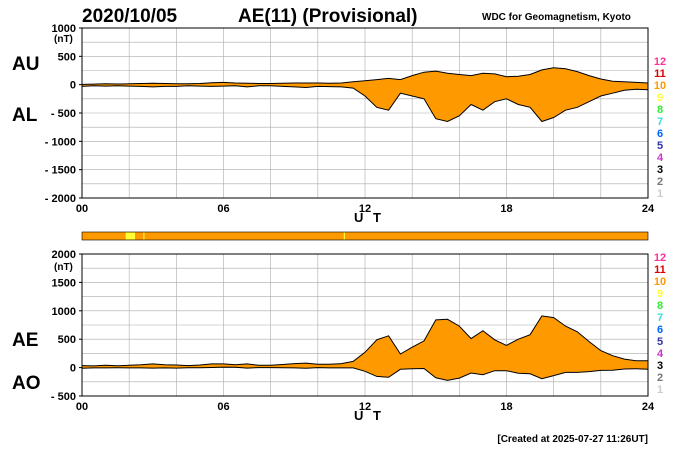  What do you see at coordinates (25, 64) in the screenshot?
I see `au-label: AU` at bounding box center [25, 64].